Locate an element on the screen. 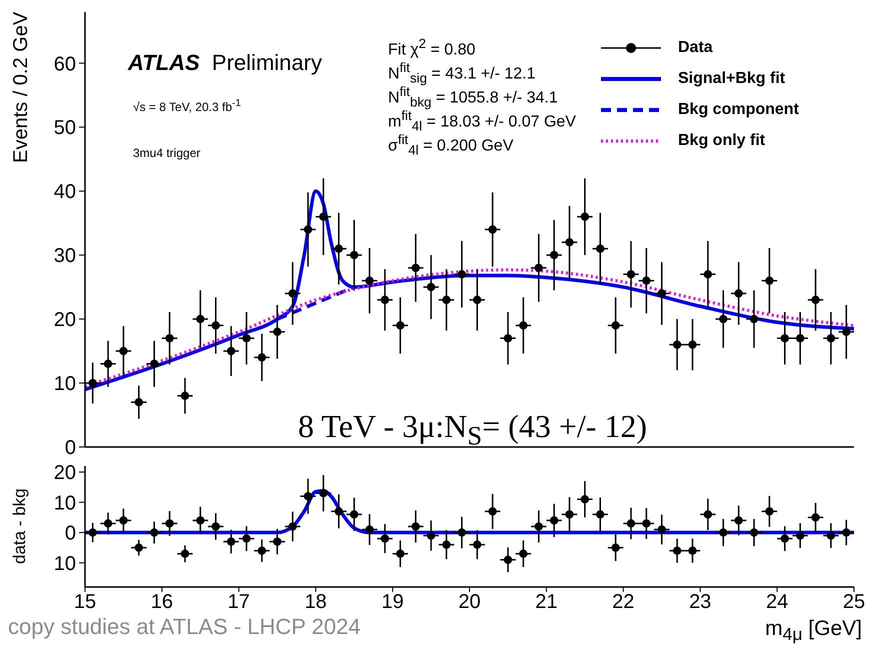 This screenshot has width=875, height=670. y-tick-label: 40 is located at coordinates (65, 192).